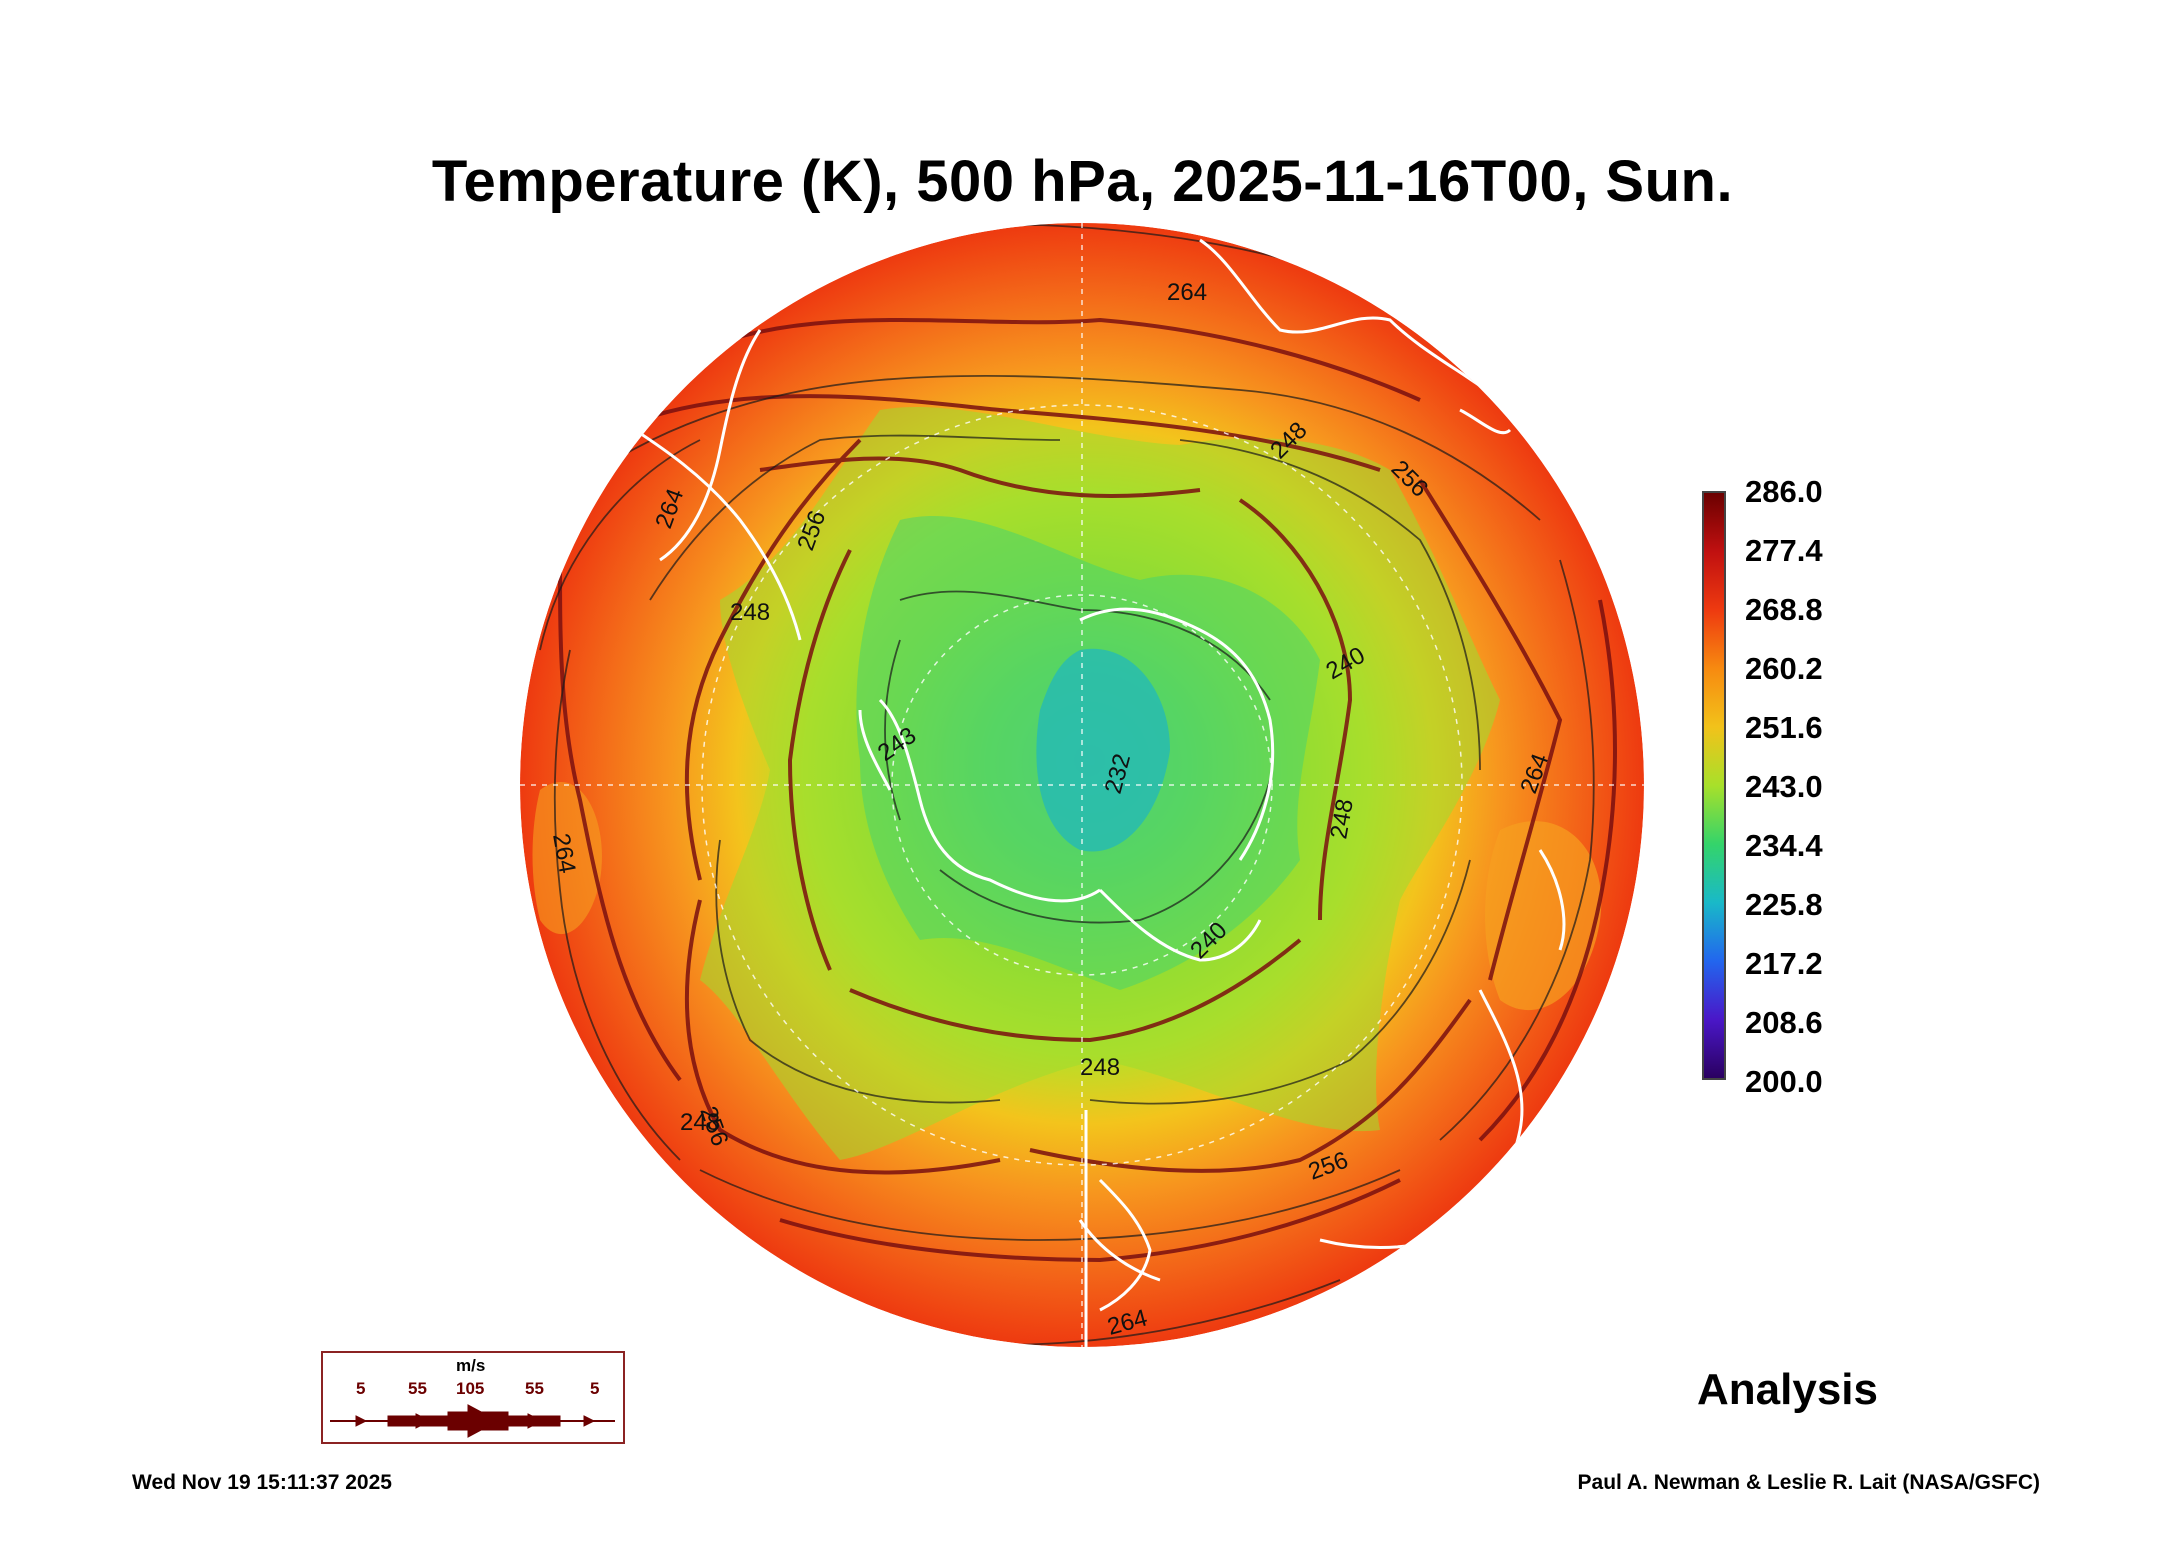 The height and width of the screenshot is (1561, 2165). I want to click on wind-legend-unit: m/s, so click(471, 1365).